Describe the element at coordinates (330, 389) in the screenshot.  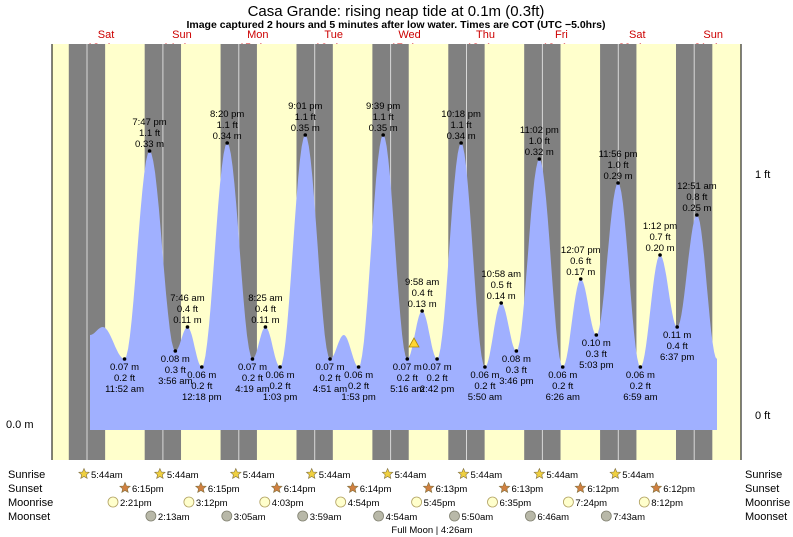
I see `extreme-time-label: 4:51 am` at that location.